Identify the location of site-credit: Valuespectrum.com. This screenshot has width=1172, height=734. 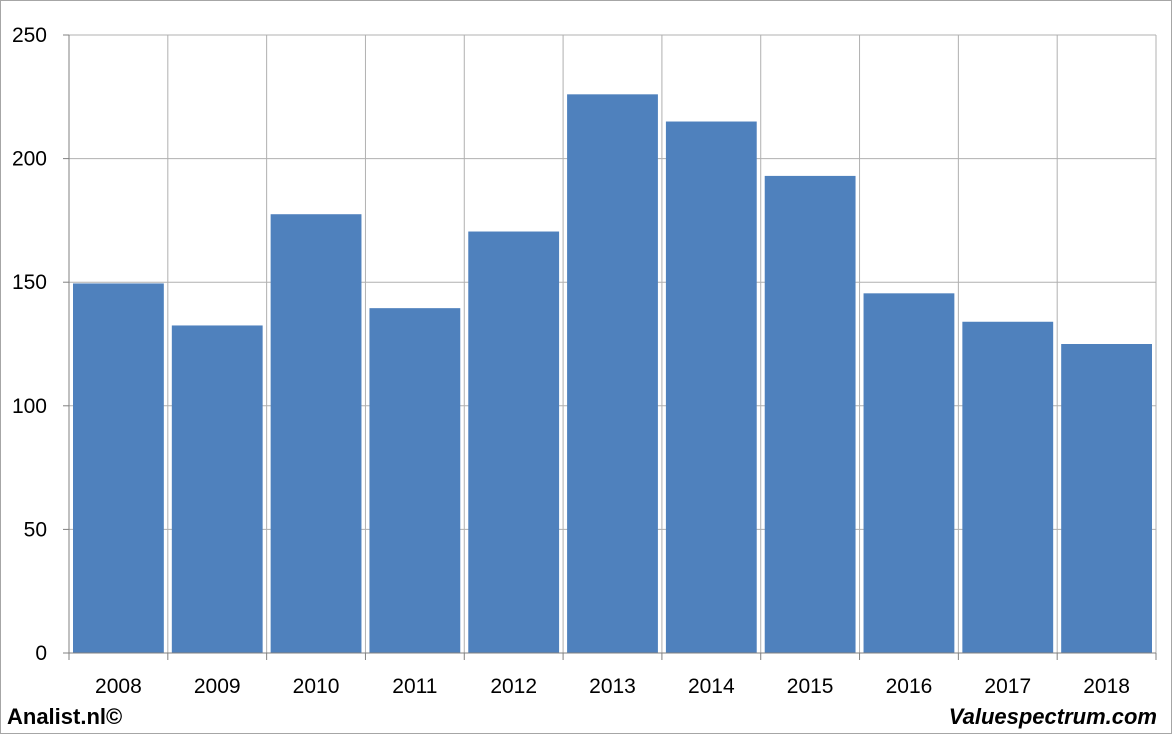
(1052, 716).